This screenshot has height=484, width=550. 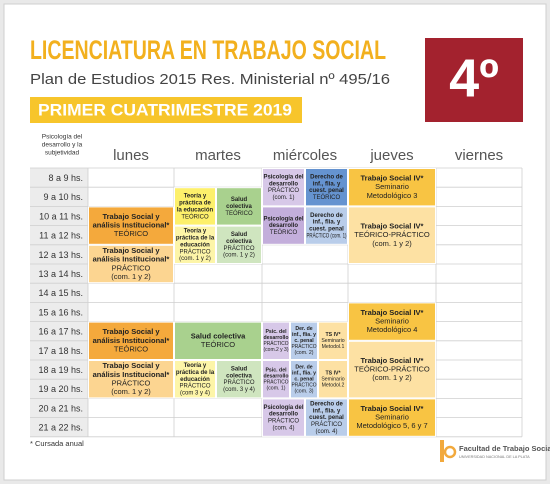 What do you see at coordinates (60, 332) in the screenshot?
I see `hour-label: 16 a 17 hs.` at bounding box center [60, 332].